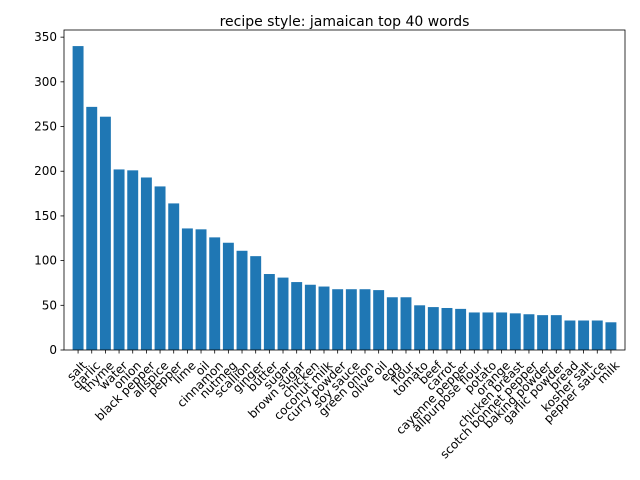  Describe the element at coordinates (324, 318) in the screenshot. I see `bar-coconut-milk` at that location.